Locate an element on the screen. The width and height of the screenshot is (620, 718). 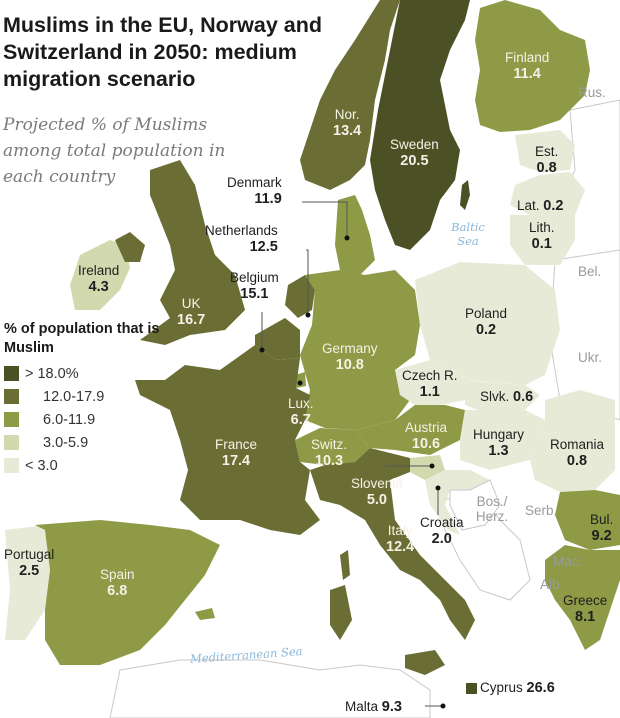
legend-item: 6.0-11.9 is located at coordinates (89, 419).